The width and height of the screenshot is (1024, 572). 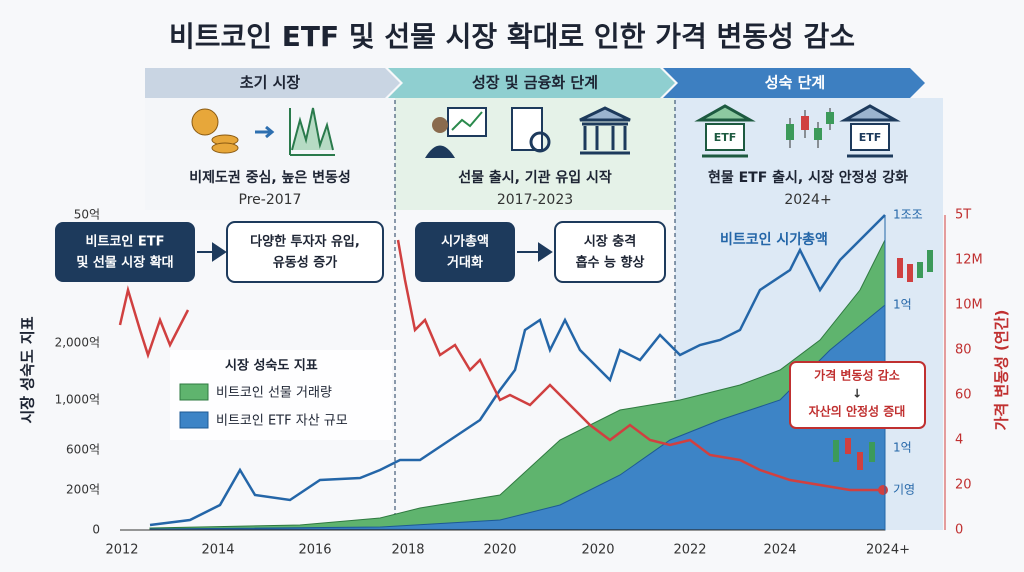 I want to click on market-cap-label: 비트코인 시가총액, so click(x=774, y=239).